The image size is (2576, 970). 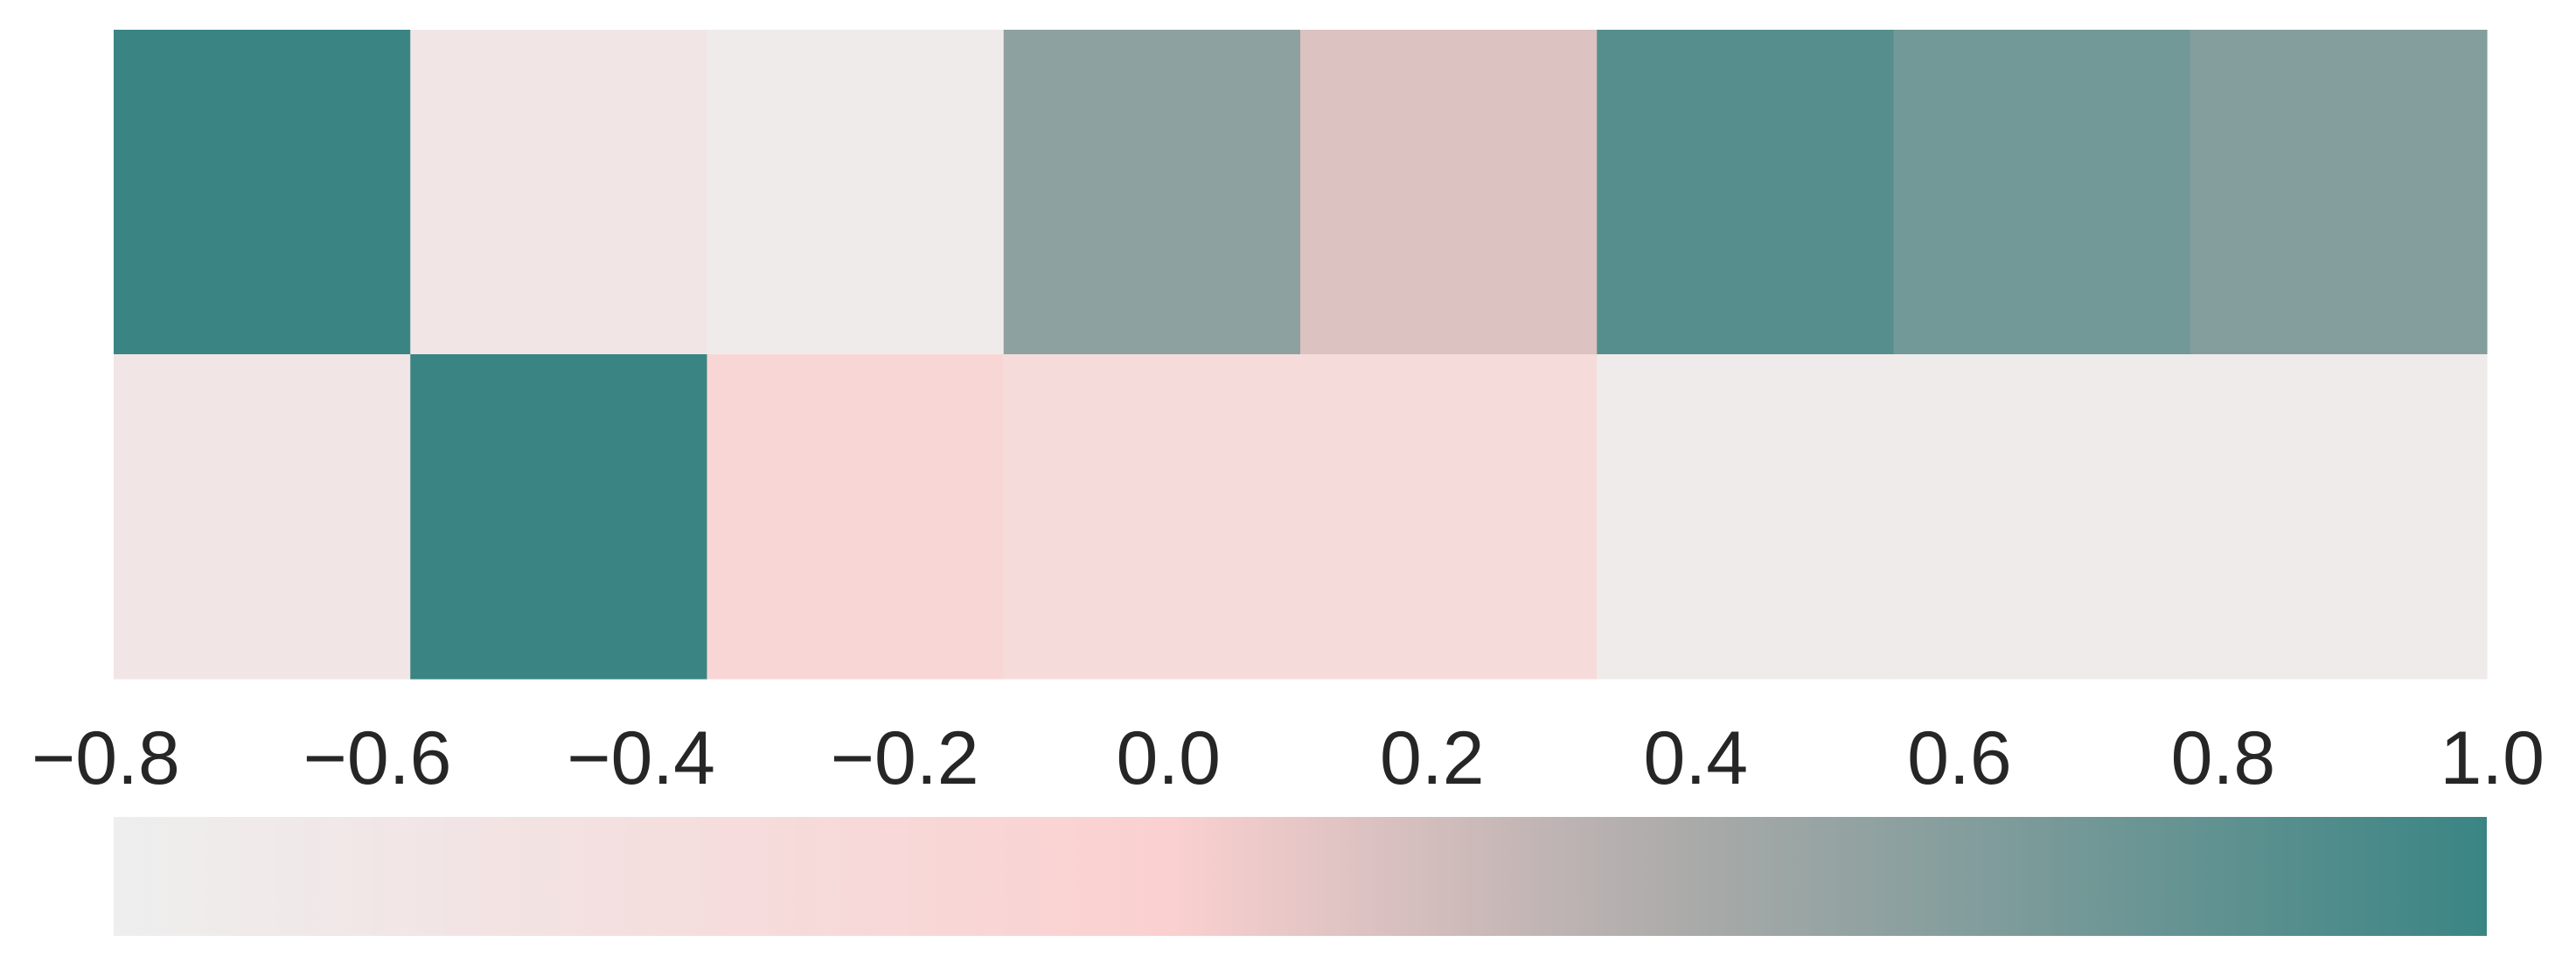 I want to click on heatmap-cell-r0-c3, so click(x=1152, y=192).